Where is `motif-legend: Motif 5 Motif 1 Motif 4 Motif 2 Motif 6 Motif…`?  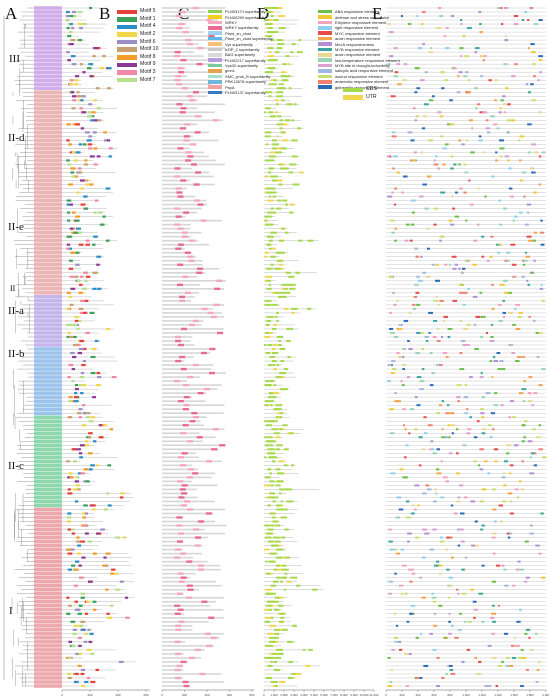 motif-legend: Motif 5 Motif 1 Motif 4 Motif 2 Motif 6 Motif… is located at coordinates (137, 46).